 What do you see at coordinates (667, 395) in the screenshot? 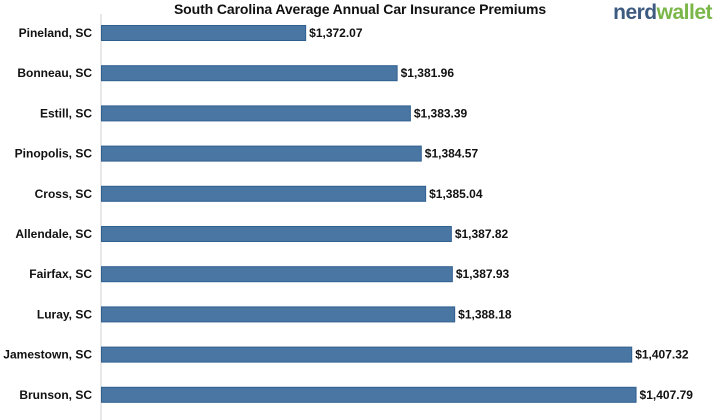
I see `value-label: $1,407.79` at bounding box center [667, 395].